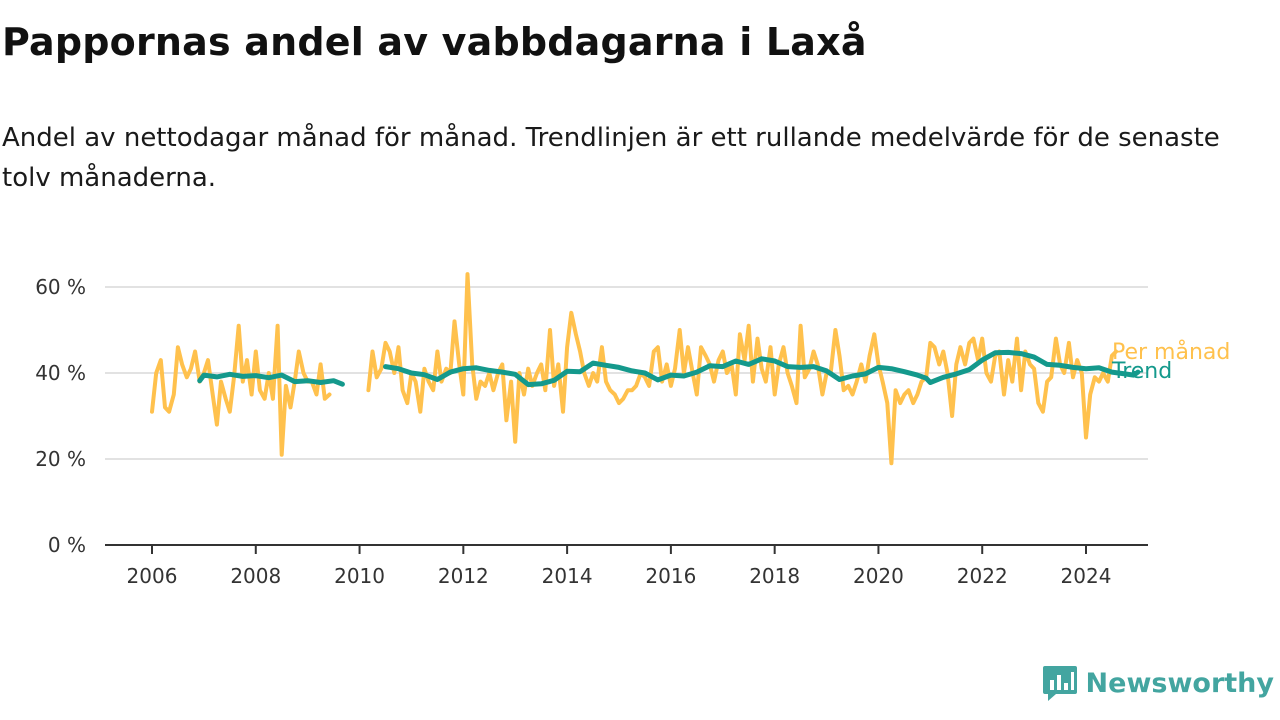 The width and height of the screenshot is (1280, 720). I want to click on x-tick-label: 2022, so click(982, 576).